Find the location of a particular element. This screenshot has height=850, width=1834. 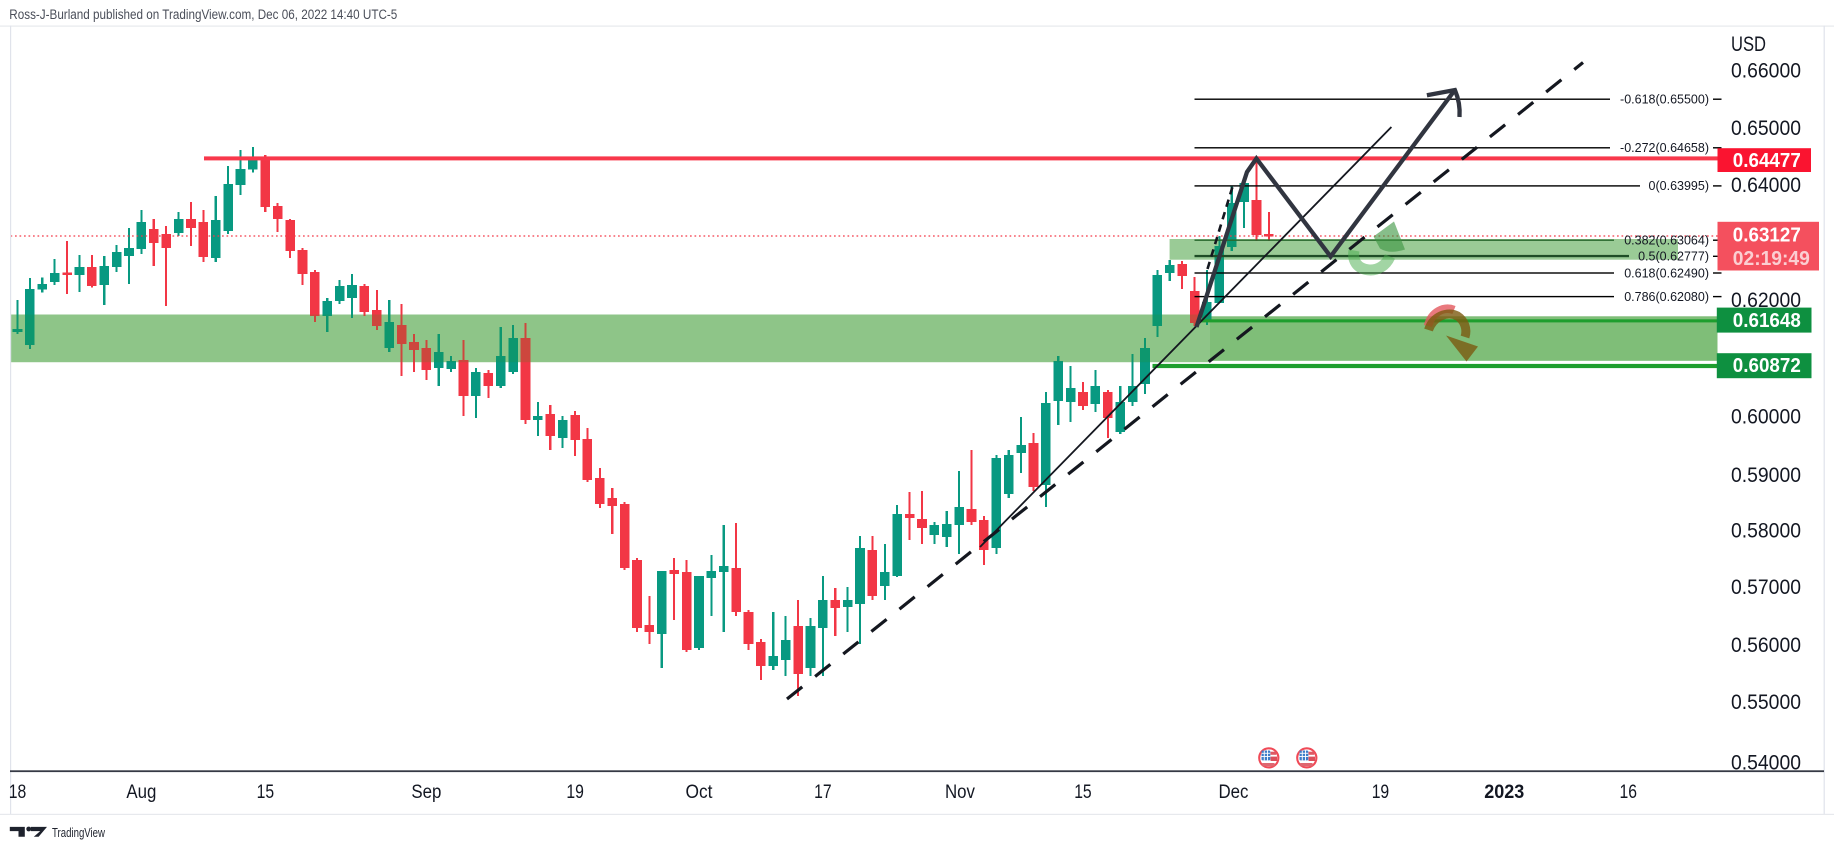

svg-text: Aug is located at coordinates (141, 792).